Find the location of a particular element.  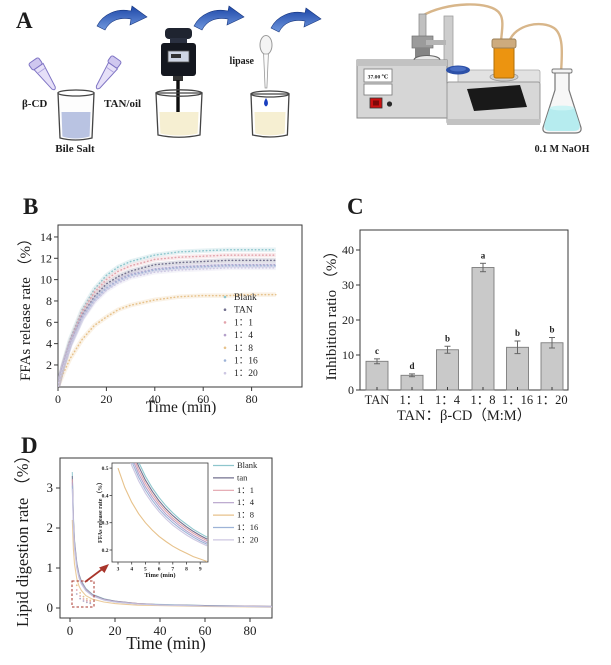

series-line-1：4 is located at coordinates (167, 325).